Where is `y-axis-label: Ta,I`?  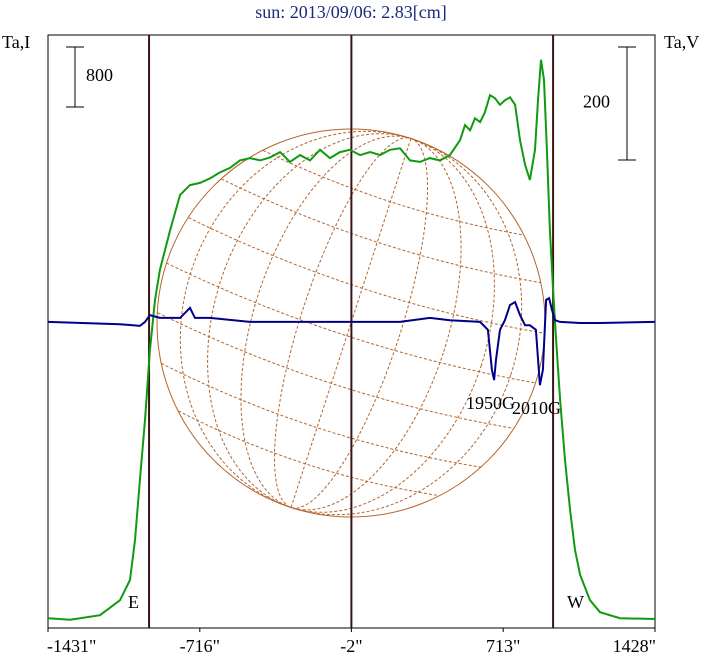
y-axis-label: Ta,I is located at coordinates (16, 42).